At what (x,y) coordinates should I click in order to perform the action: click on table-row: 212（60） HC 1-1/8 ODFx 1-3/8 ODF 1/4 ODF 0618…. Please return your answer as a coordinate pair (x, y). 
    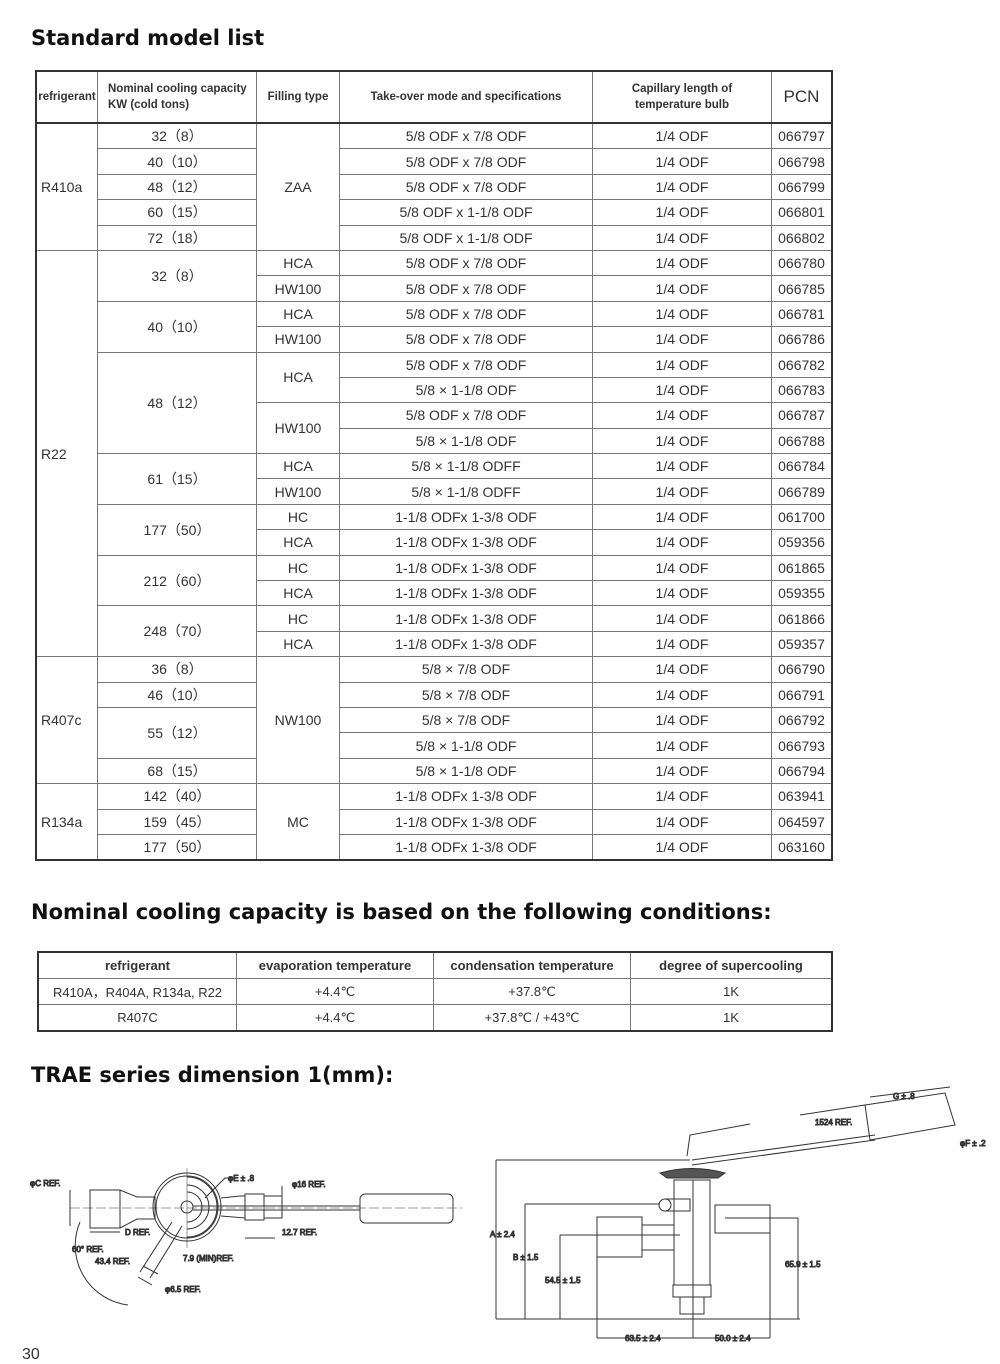
    Looking at the image, I should click on (434, 580).